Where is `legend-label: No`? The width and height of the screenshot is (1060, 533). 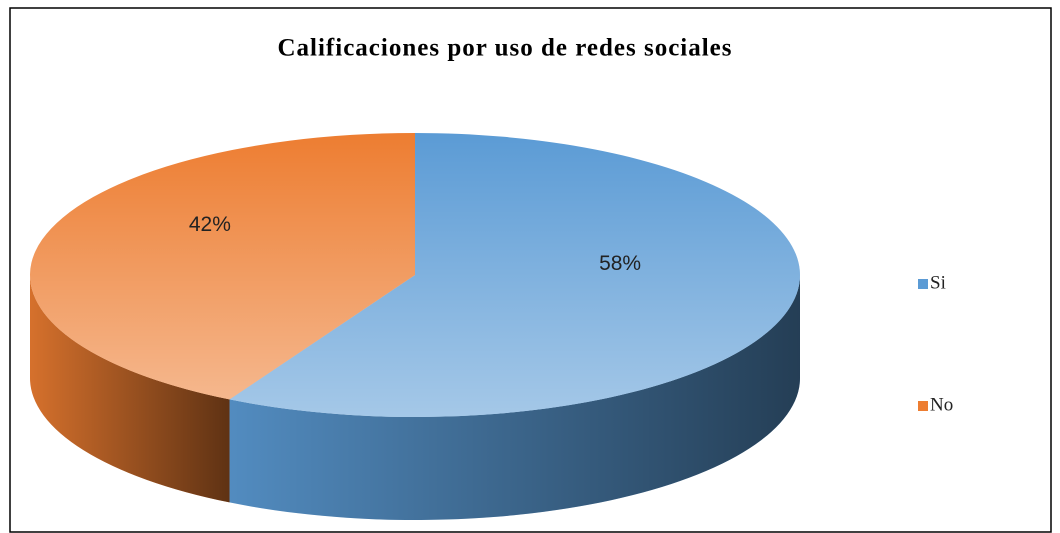
legend-label: No is located at coordinates (941, 404).